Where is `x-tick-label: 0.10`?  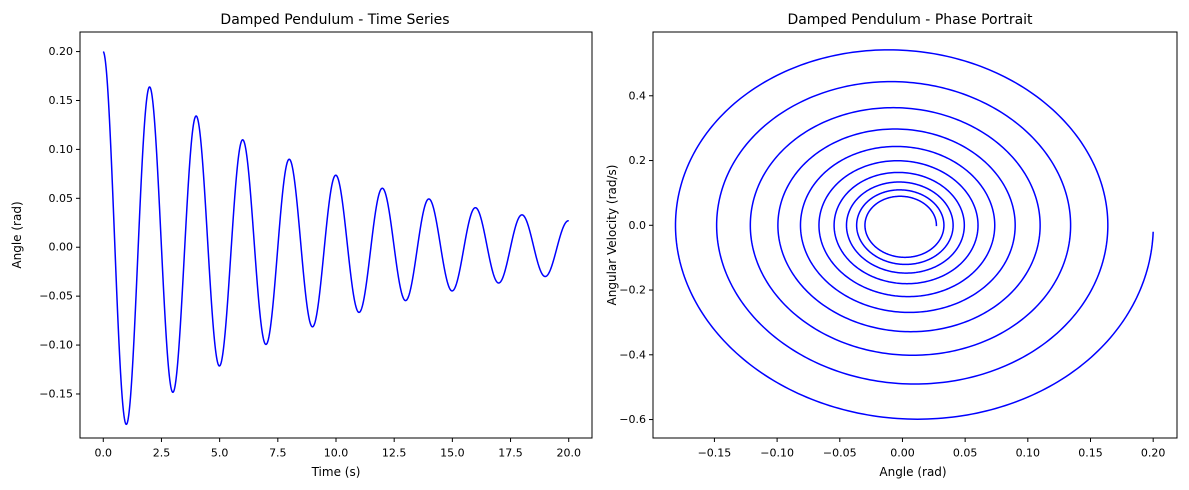
x-tick-label: 0.10 is located at coordinates (1028, 453).